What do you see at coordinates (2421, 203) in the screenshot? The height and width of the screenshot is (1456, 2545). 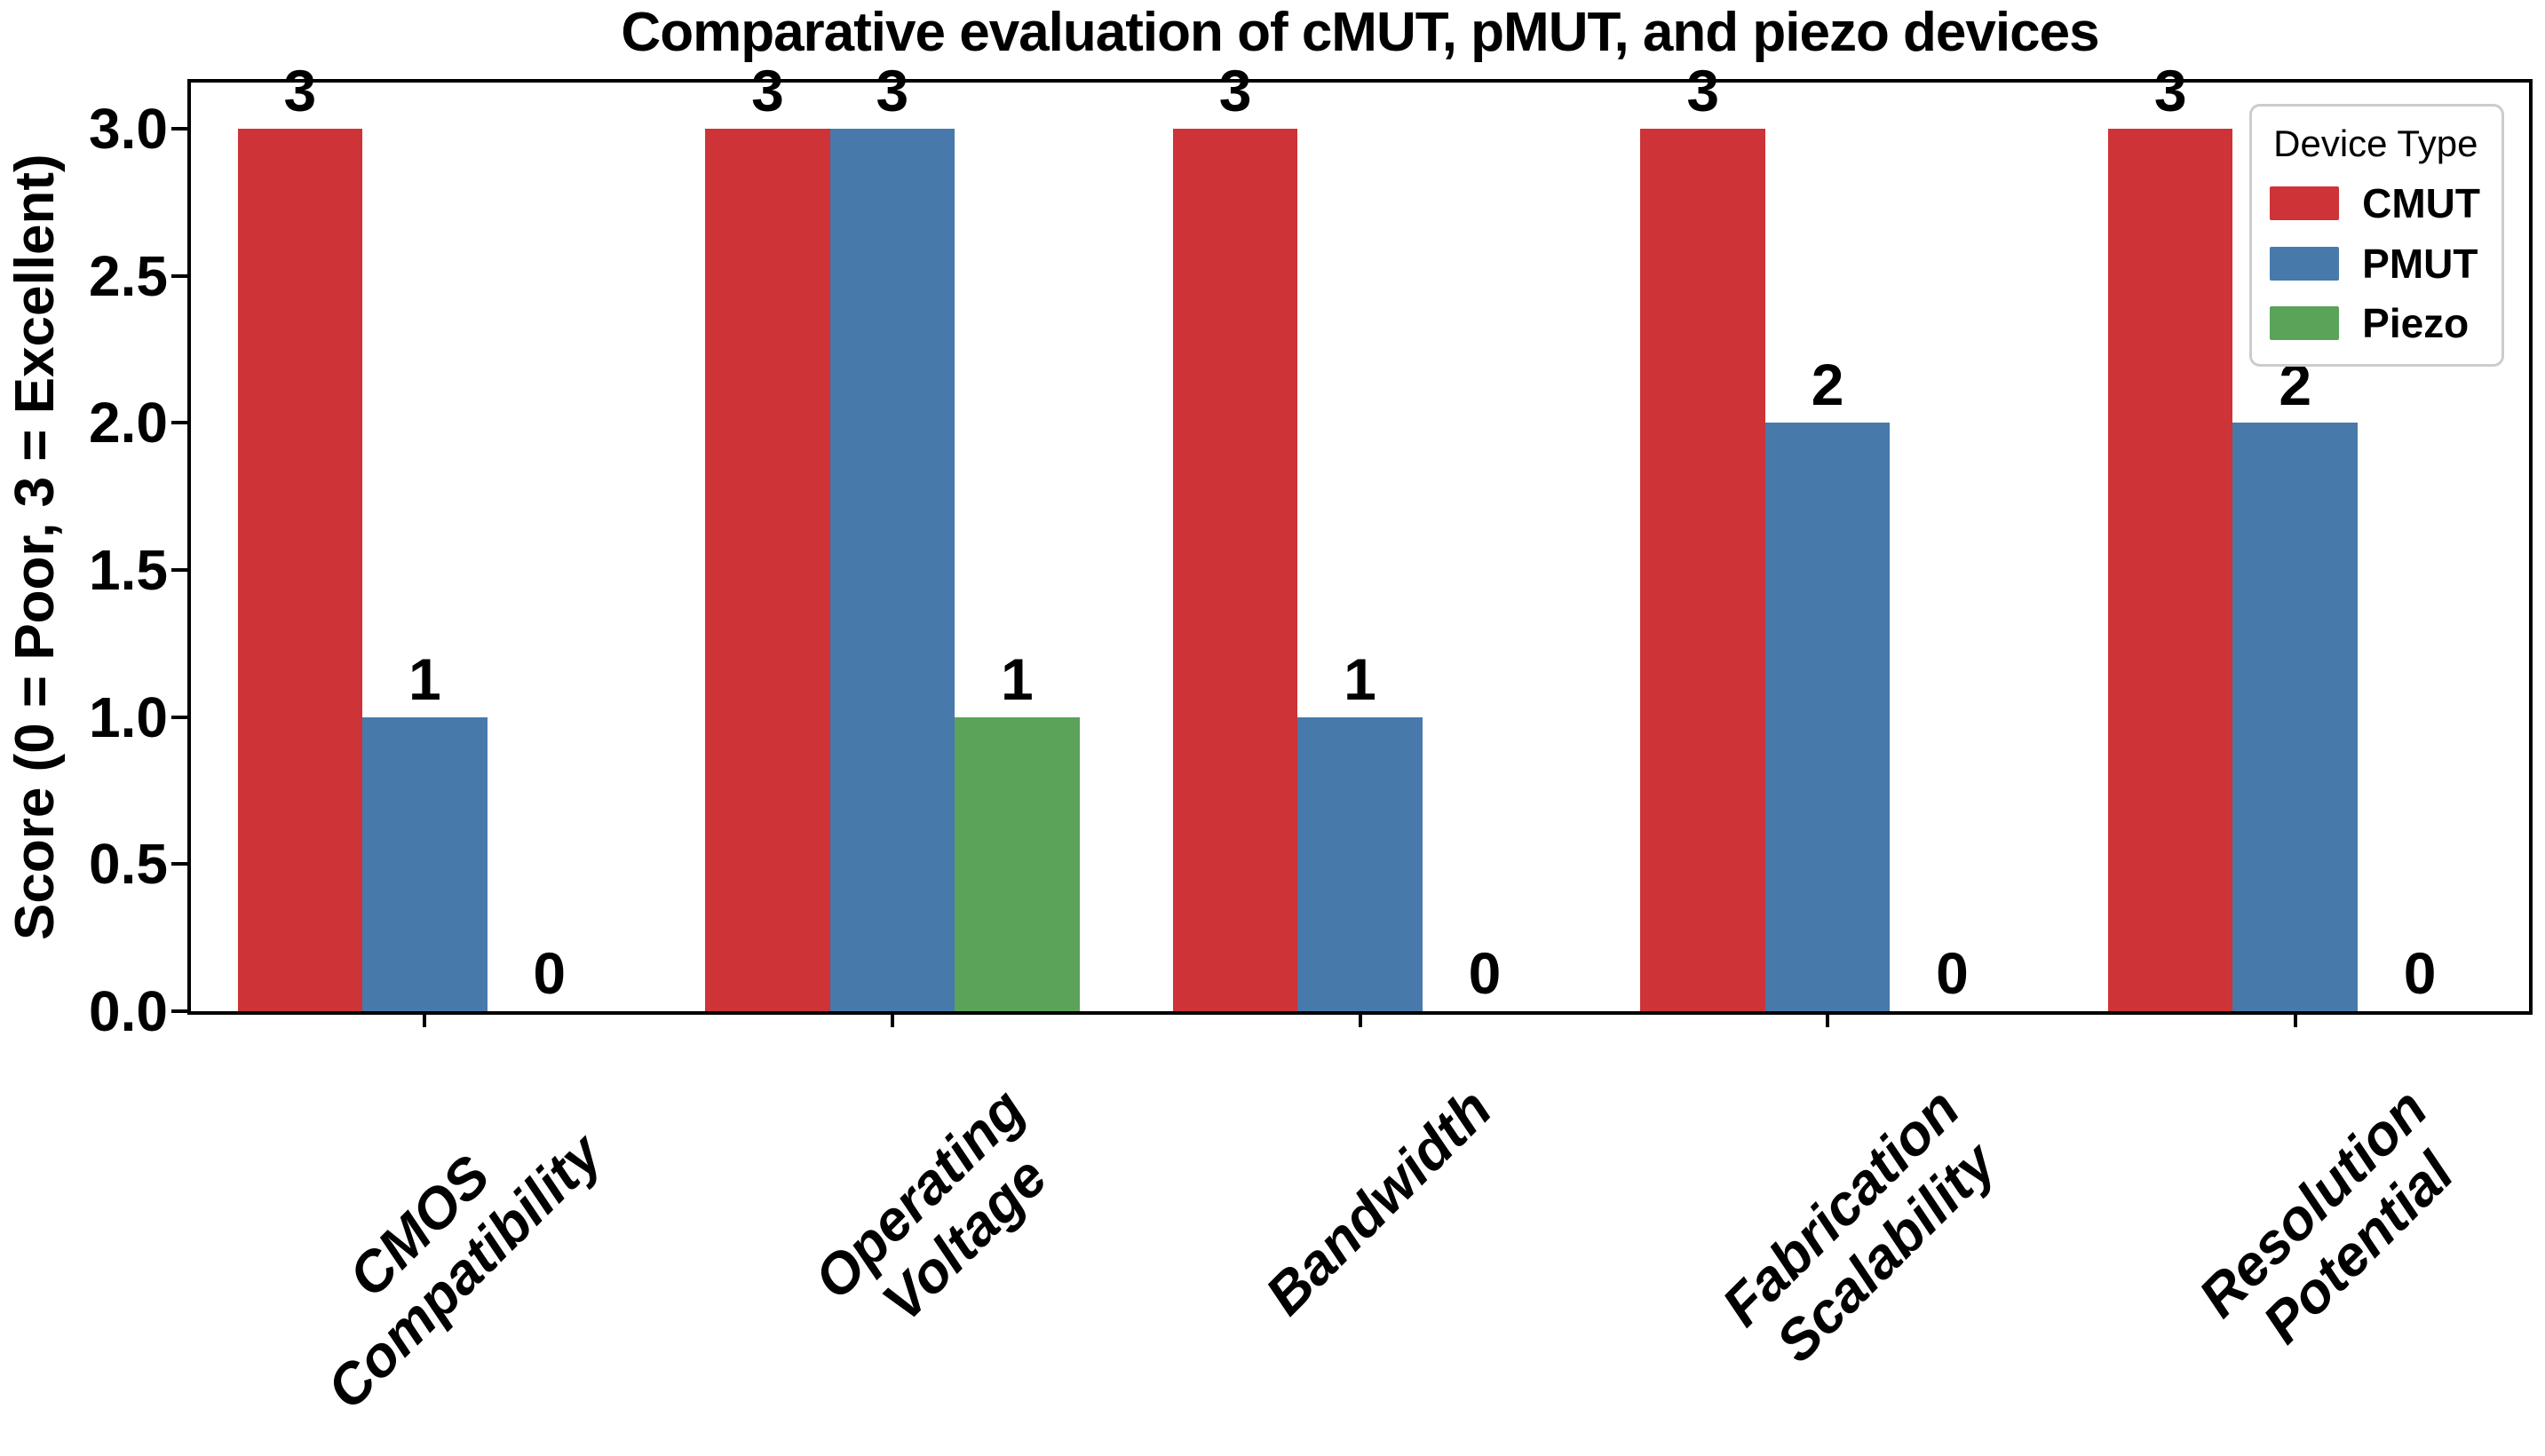 I see `legend-label-cmut: CMUT` at bounding box center [2421, 203].